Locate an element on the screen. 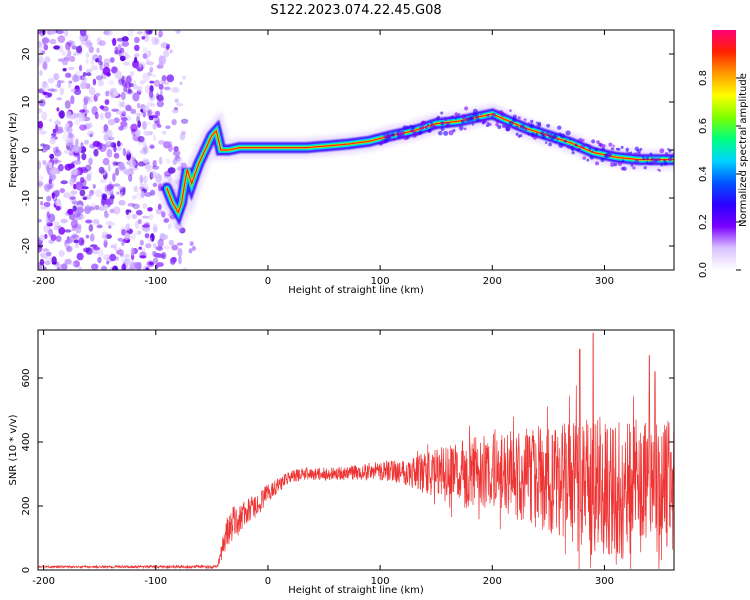 Image resolution: width=750 pixels, height=600 pixels. snr-x-tick-label: -200 is located at coordinates (43, 581).